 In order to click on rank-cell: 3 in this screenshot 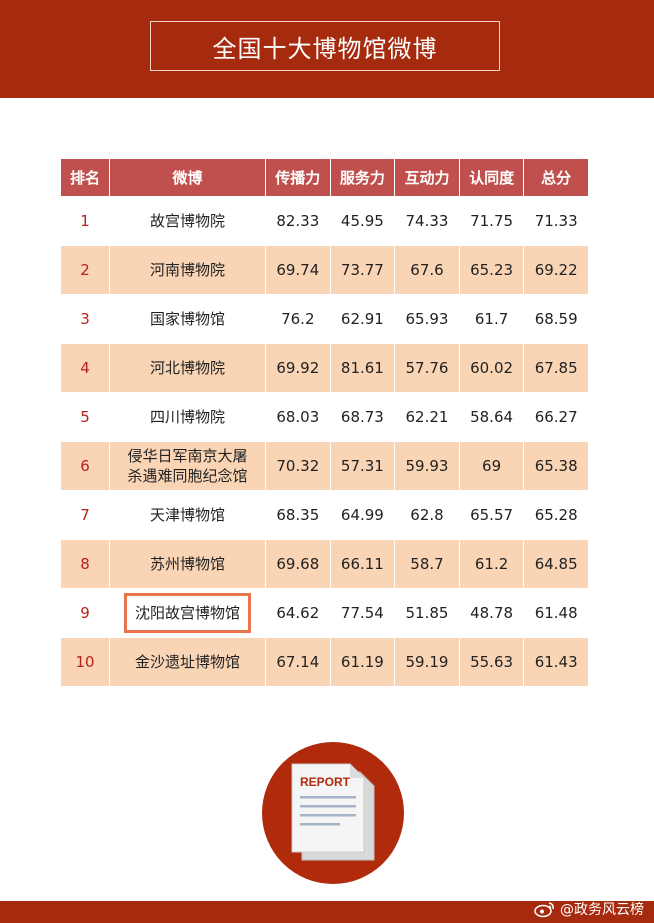, I will do `click(85, 319)`.